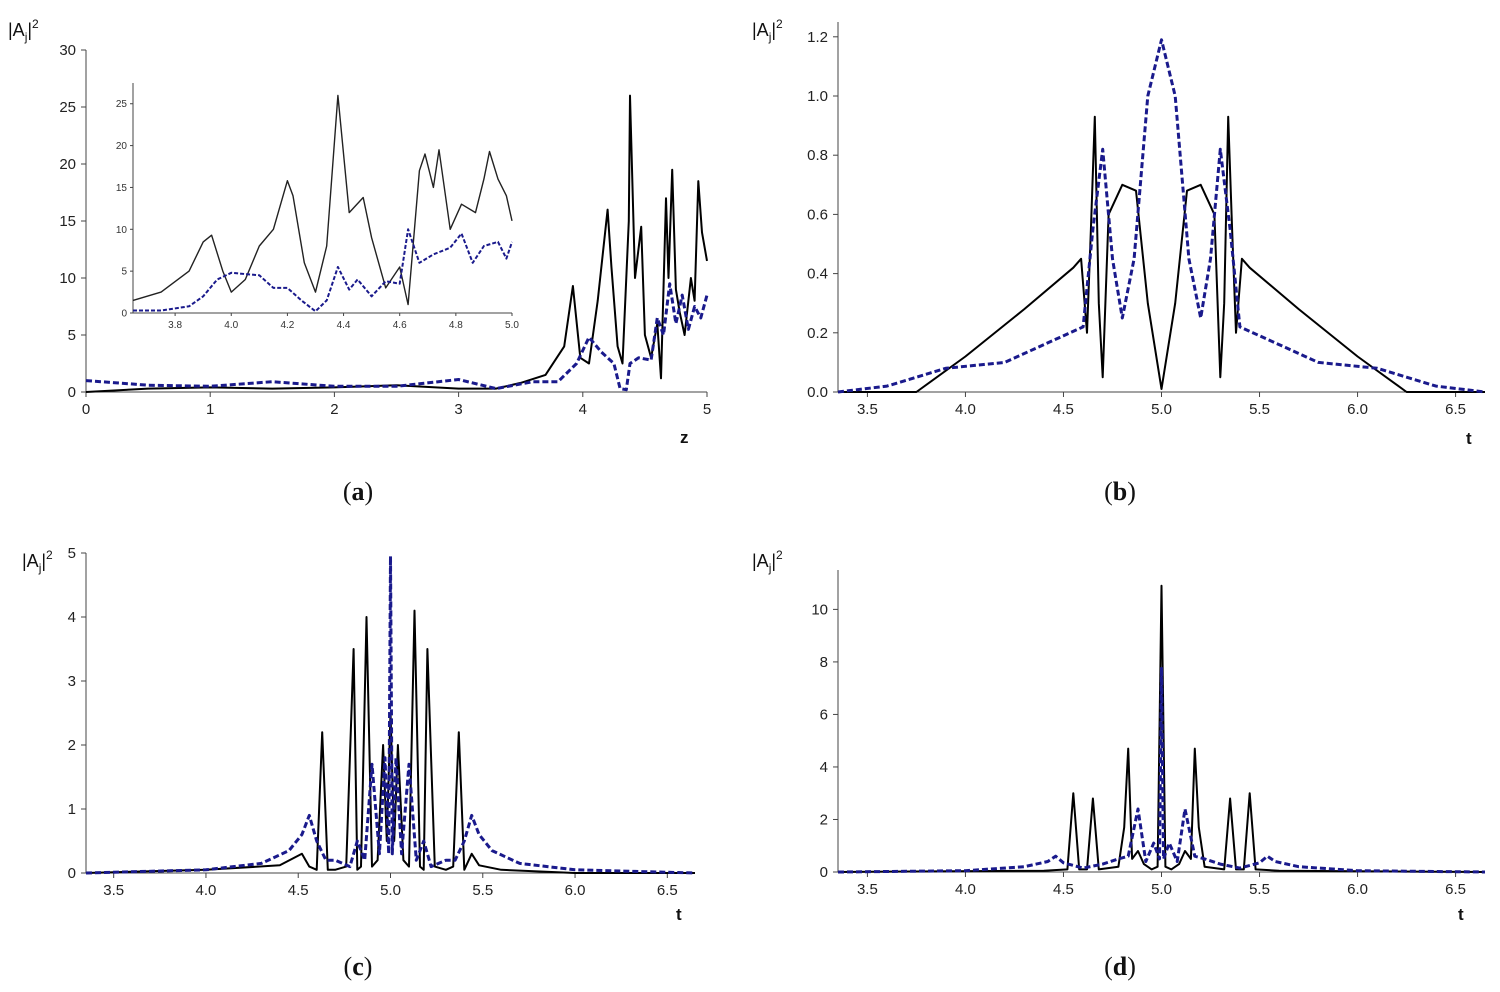 The width and height of the screenshot is (1500, 992). What do you see at coordinates (583, 409) in the screenshot?
I see `x-tick-label: 4` at bounding box center [583, 409].